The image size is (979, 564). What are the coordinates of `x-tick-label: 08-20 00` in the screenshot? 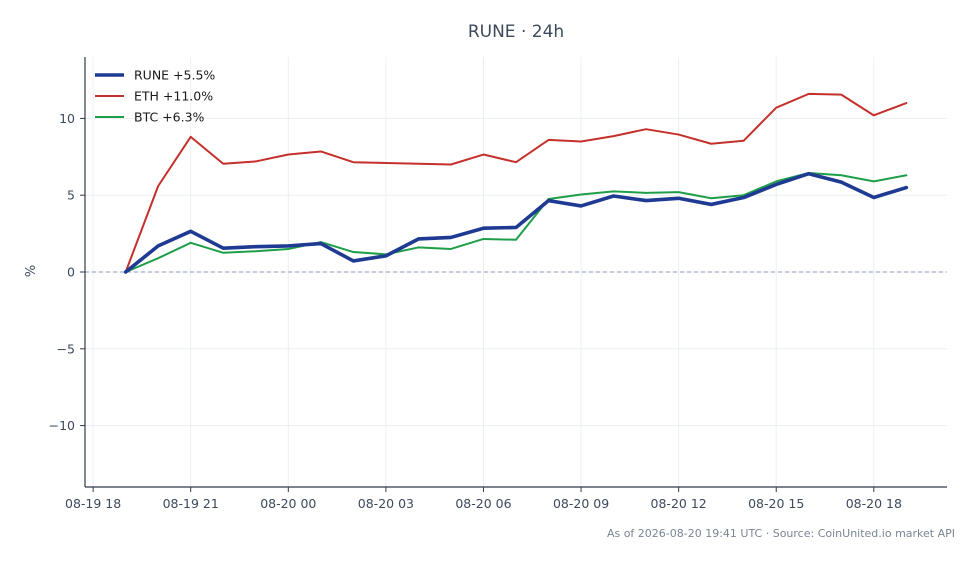 It's located at (288, 503).